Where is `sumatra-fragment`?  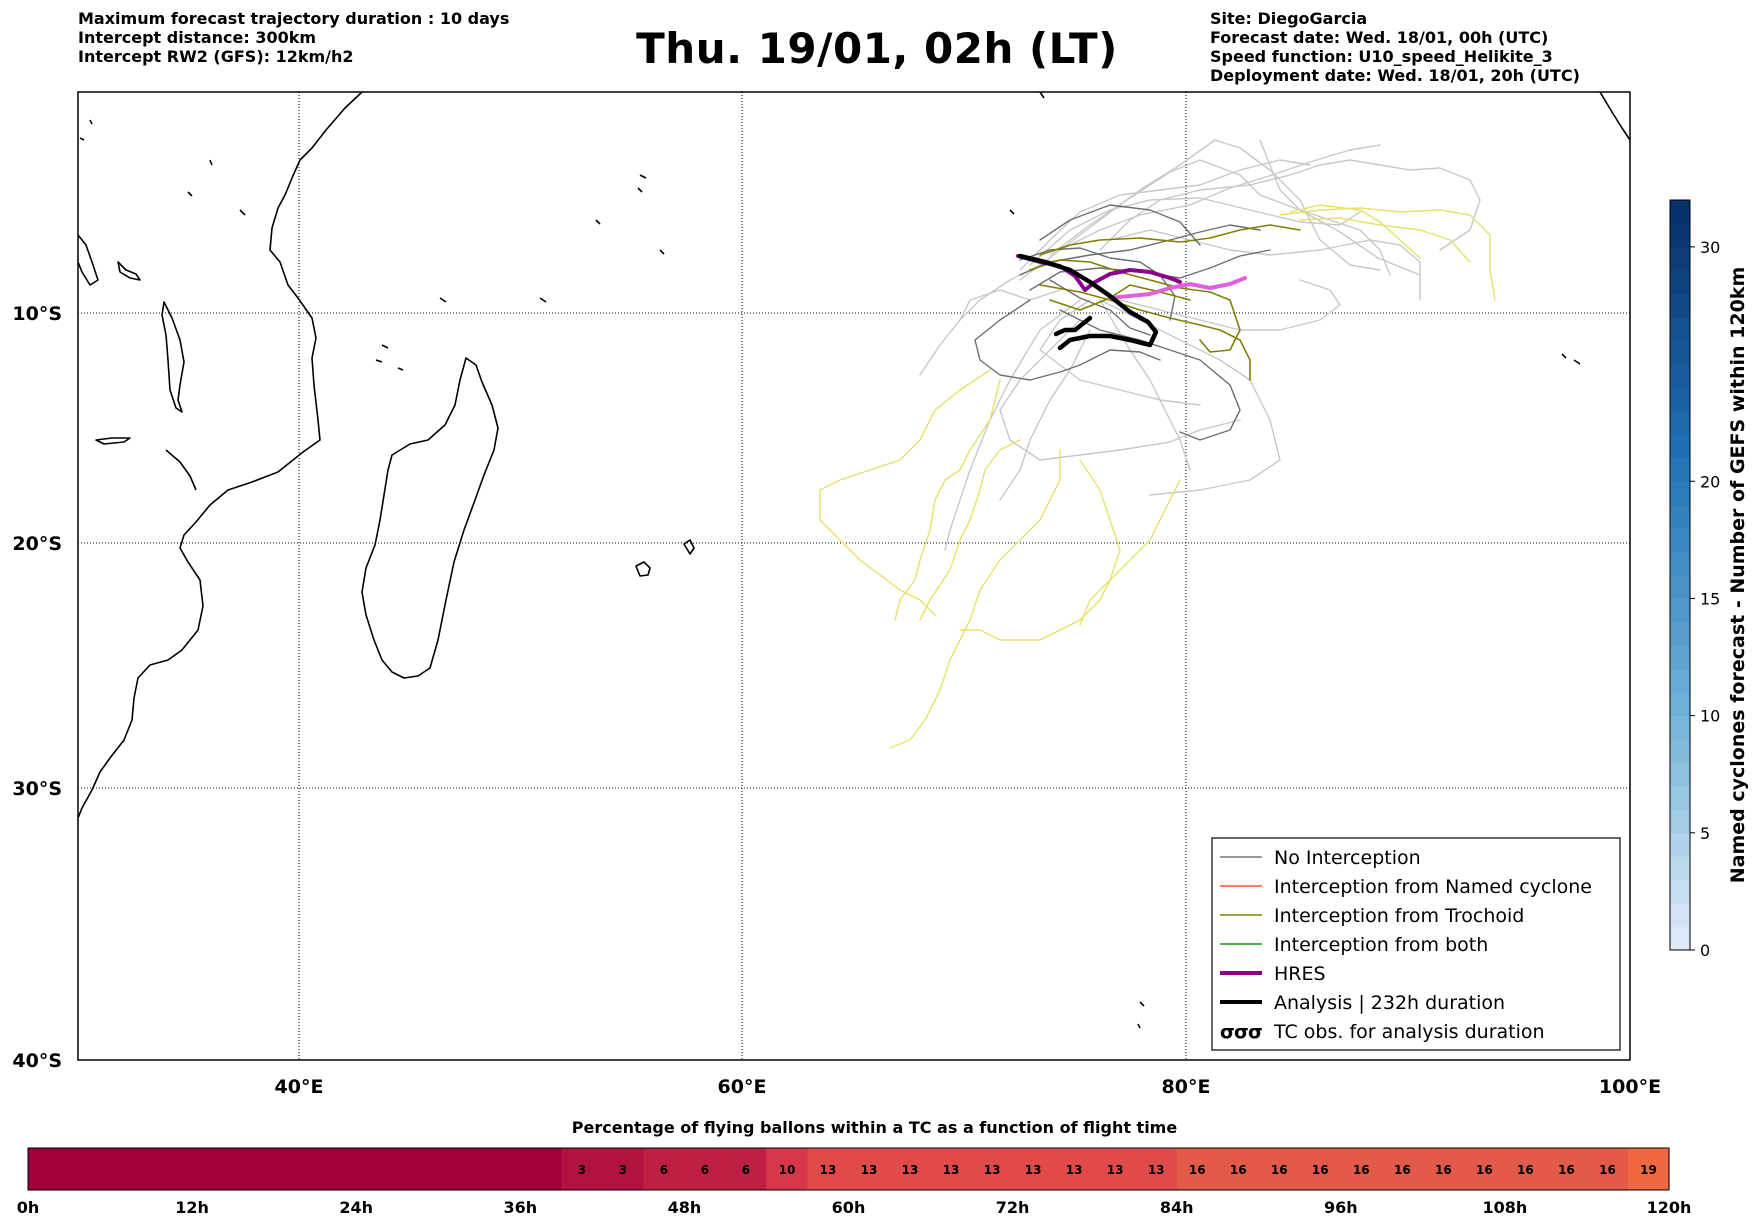 sumatra-fragment is located at coordinates (1614, 116).